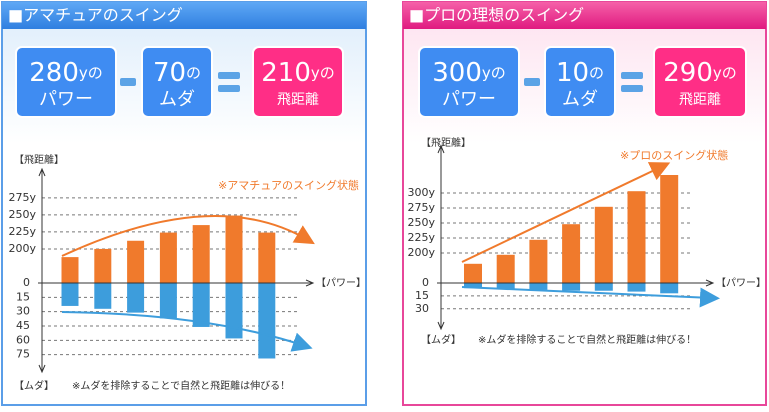  What do you see at coordinates (457, 73) in the screenshot?
I see `equation-number: 300` at bounding box center [457, 73].